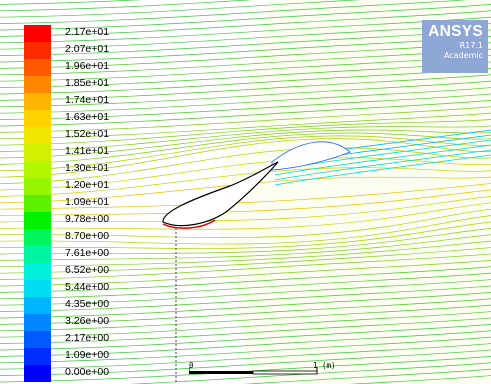  I want to click on legend-label: 7.61e+00, so click(87, 253).